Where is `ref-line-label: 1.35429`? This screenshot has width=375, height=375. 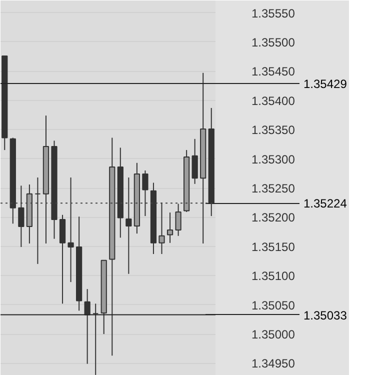 ref-line-label: 1.35429 is located at coordinates (326, 83).